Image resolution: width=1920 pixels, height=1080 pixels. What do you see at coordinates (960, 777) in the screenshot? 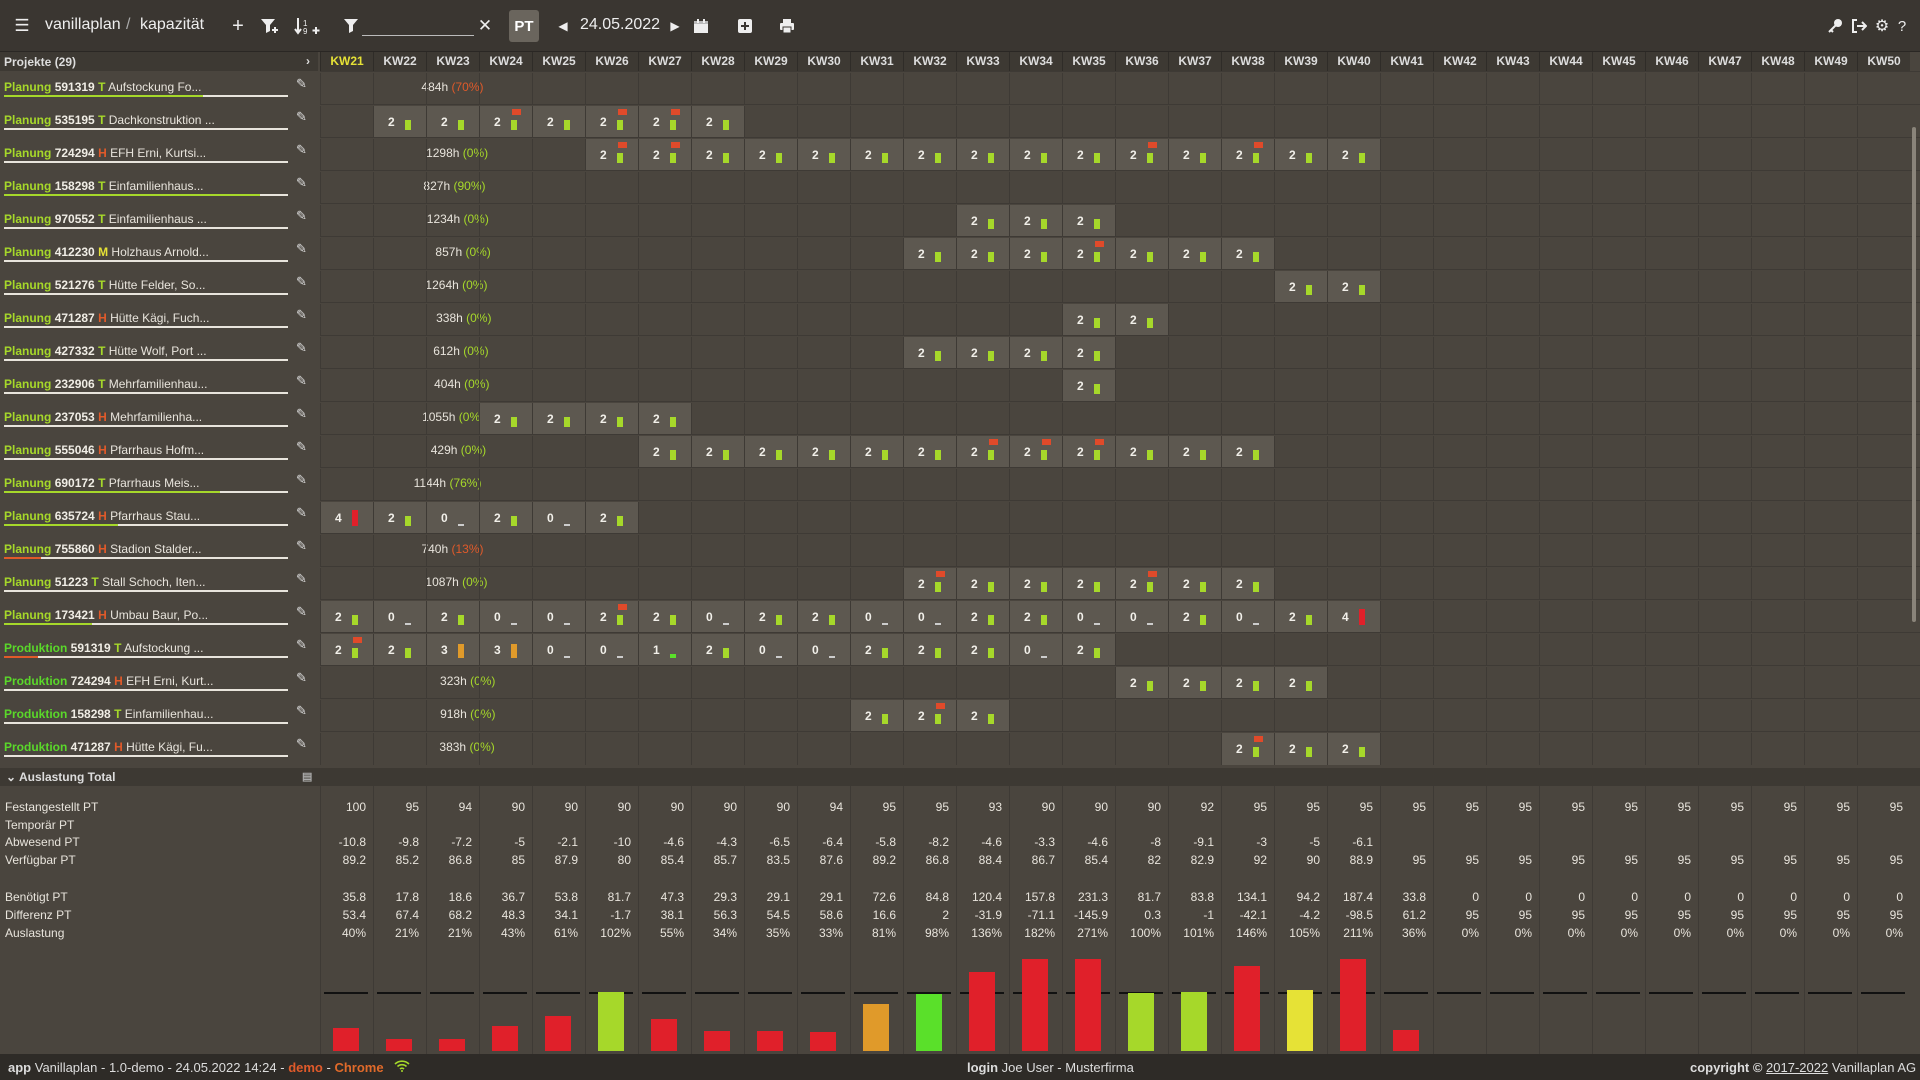
I see `totals-header: ⌄ Auslastung Total ▤` at bounding box center [960, 777].